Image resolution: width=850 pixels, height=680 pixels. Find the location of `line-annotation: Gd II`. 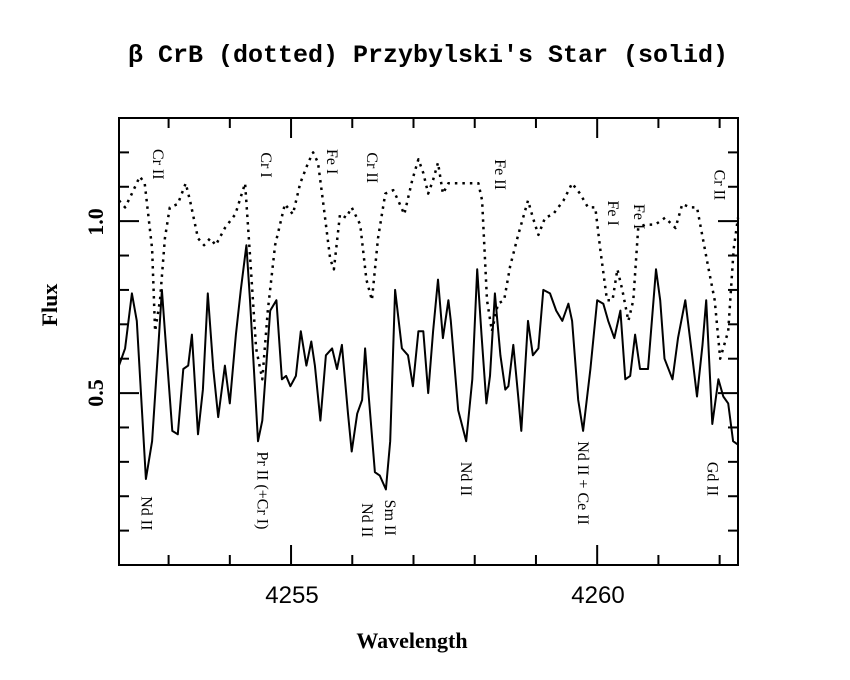

line-annotation: Gd II is located at coordinates (711, 479).